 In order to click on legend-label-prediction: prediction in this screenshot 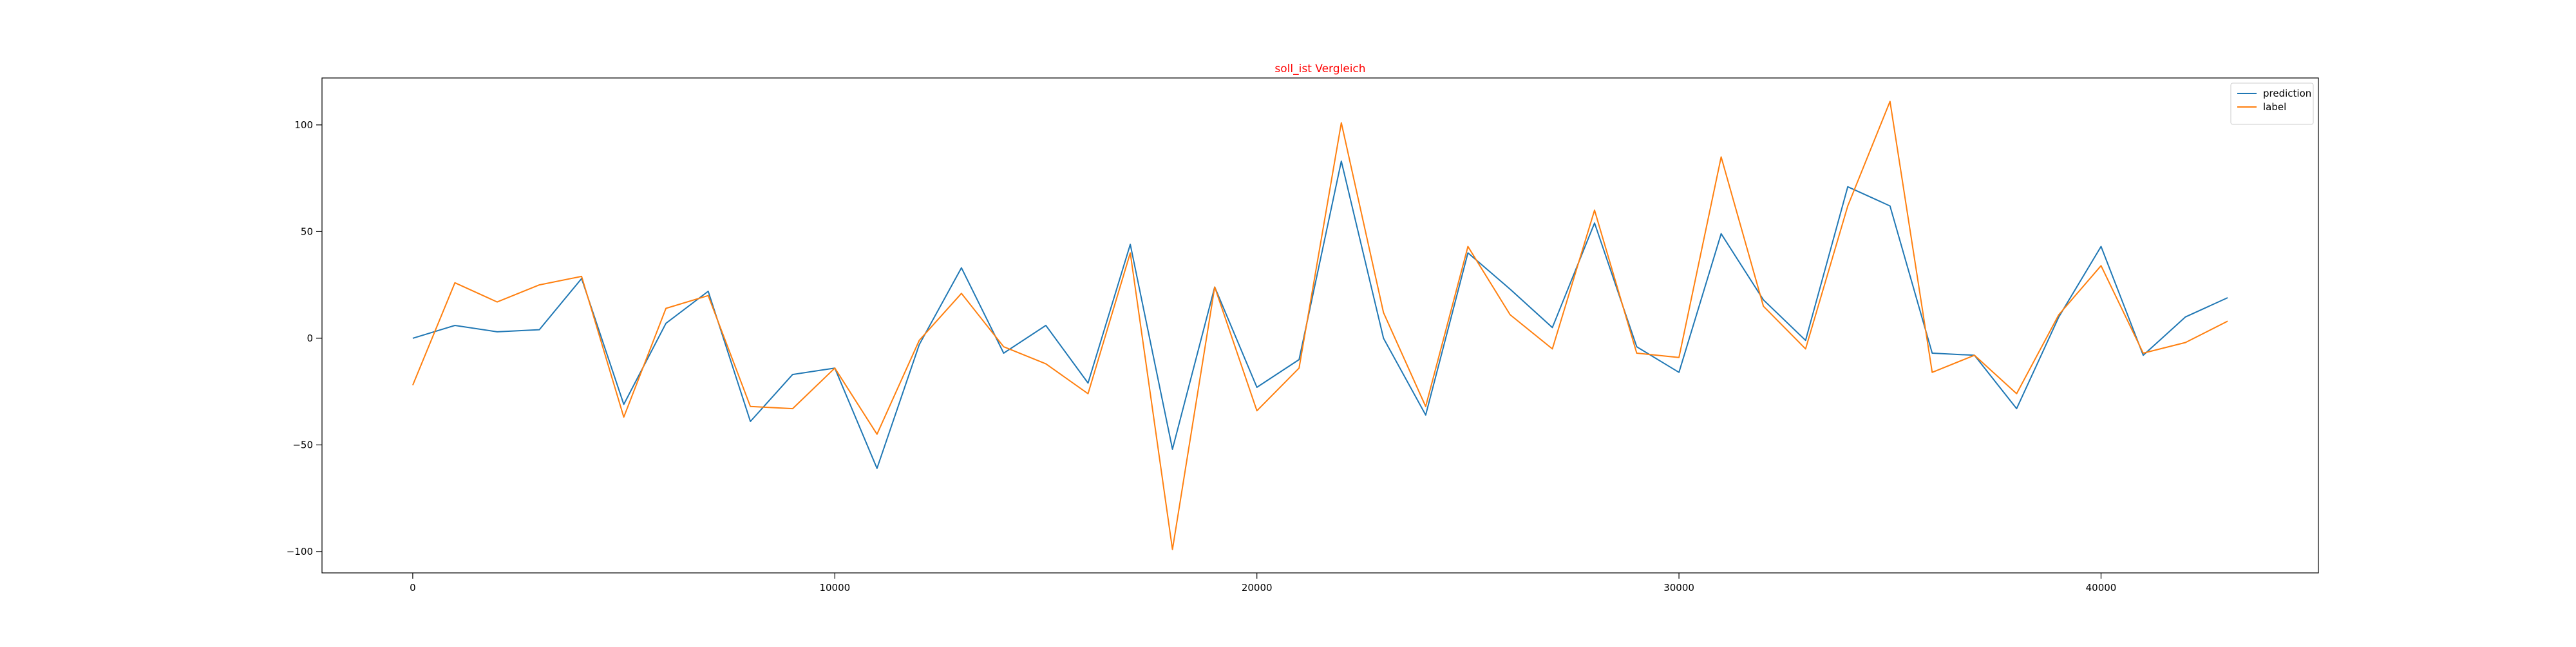, I will do `click(2287, 93)`.